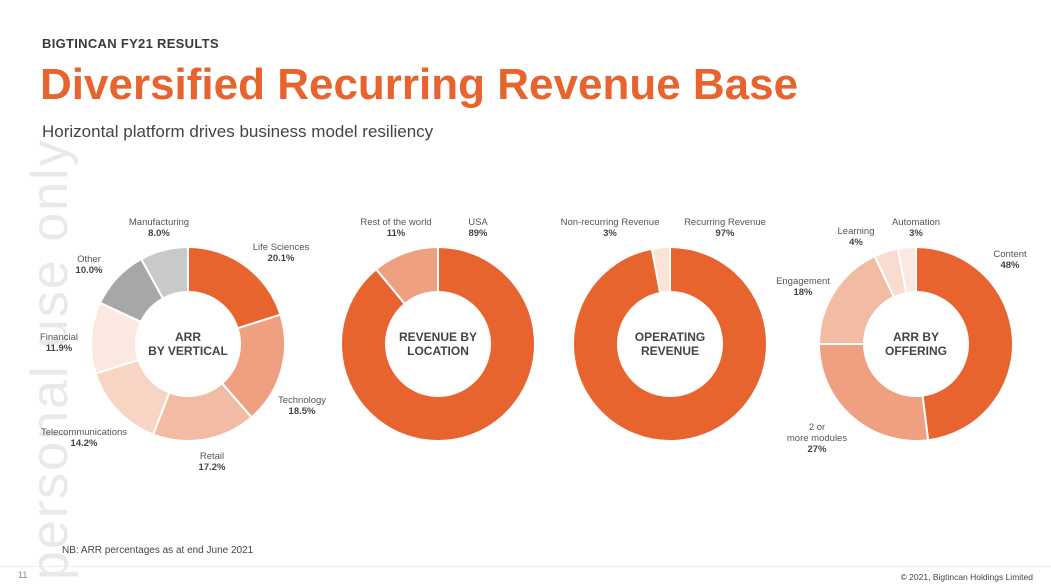 This screenshot has height=588, width=1051. Describe the element at coordinates (725, 233) in the screenshot. I see `value-label: 97%` at that location.